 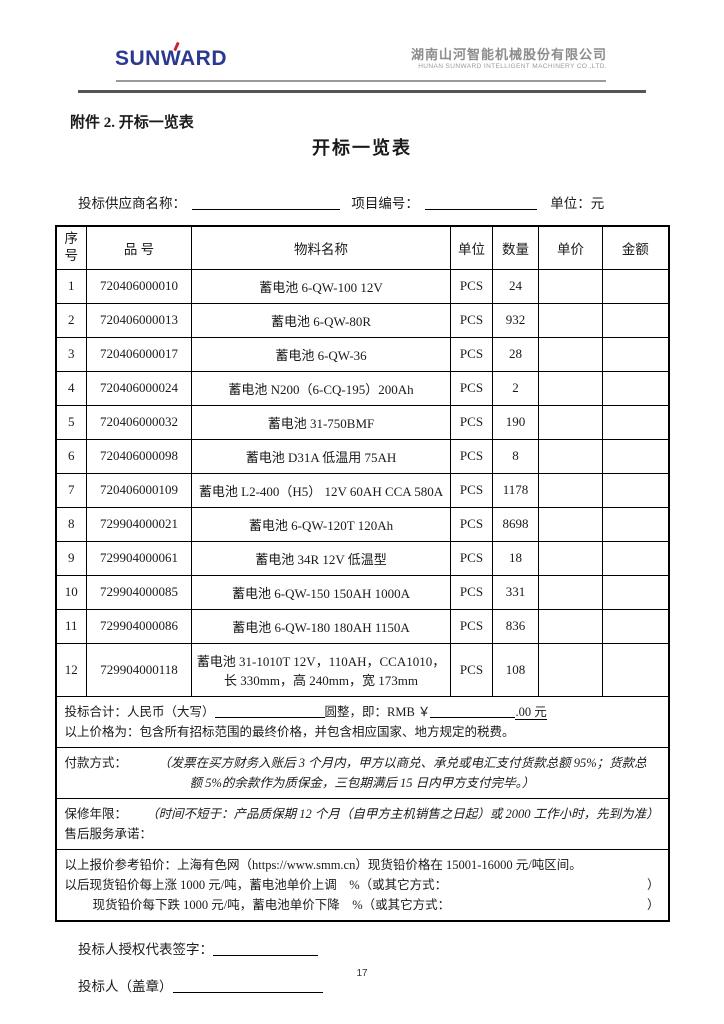 What do you see at coordinates (71, 388) in the screenshot?
I see `row-seq: 4` at bounding box center [71, 388].